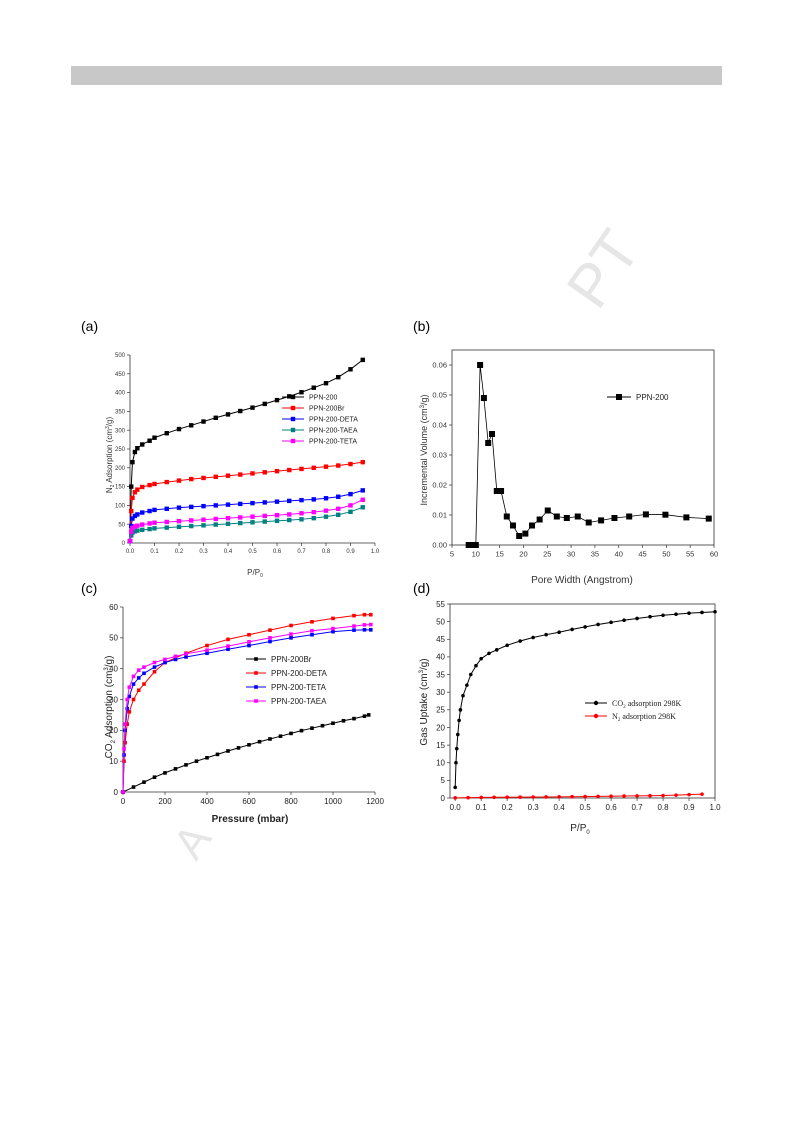  What do you see at coordinates (179, 552) in the screenshot?
I see `chart-a-xtick-label: 0.2` at bounding box center [179, 552].